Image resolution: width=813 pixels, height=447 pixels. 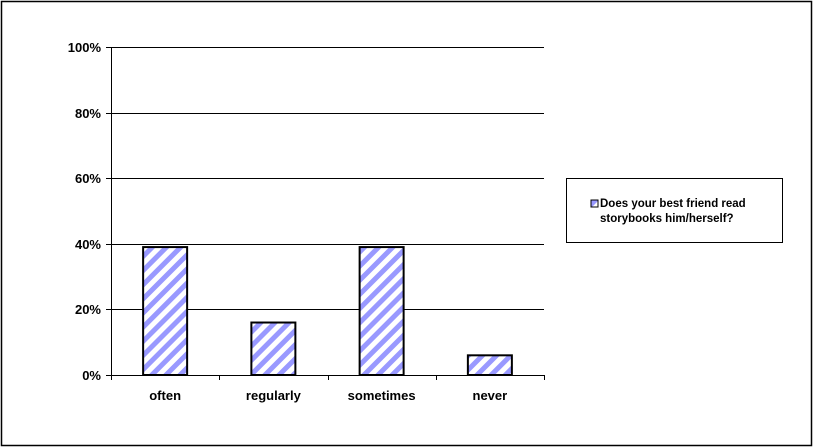 I want to click on x-tick-label: regularly, so click(x=274, y=395).